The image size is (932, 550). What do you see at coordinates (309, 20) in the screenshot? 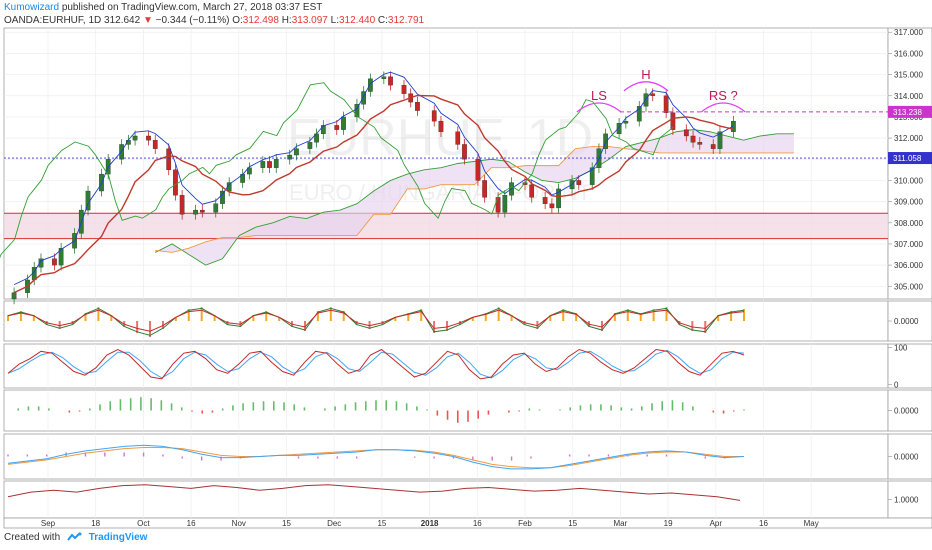
I see `high-value: 313.097` at bounding box center [309, 20].